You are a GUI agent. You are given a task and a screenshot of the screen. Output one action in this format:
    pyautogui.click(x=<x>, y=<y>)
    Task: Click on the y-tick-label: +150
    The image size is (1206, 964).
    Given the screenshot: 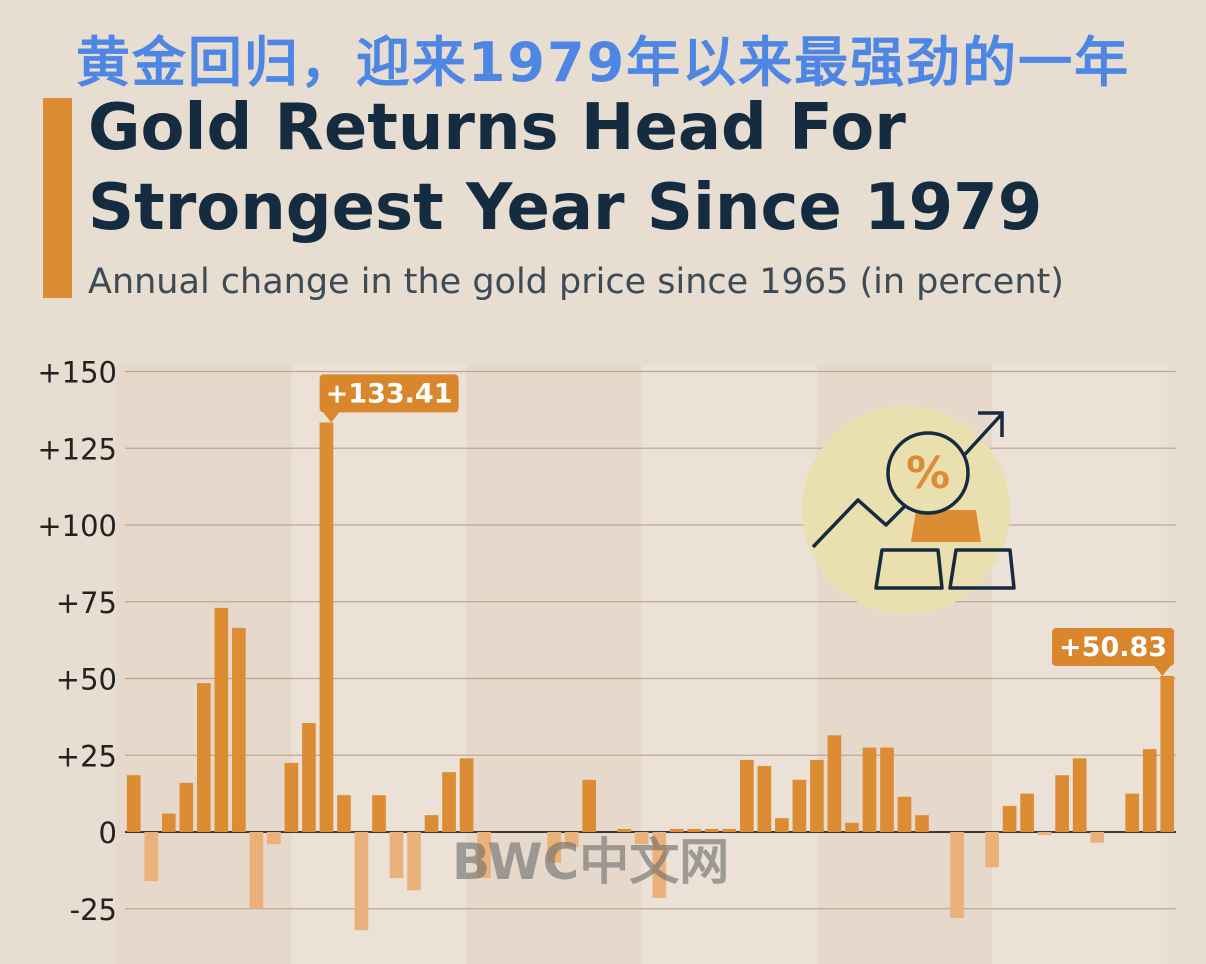 What is the action you would take?
    pyautogui.click(x=77, y=373)
    